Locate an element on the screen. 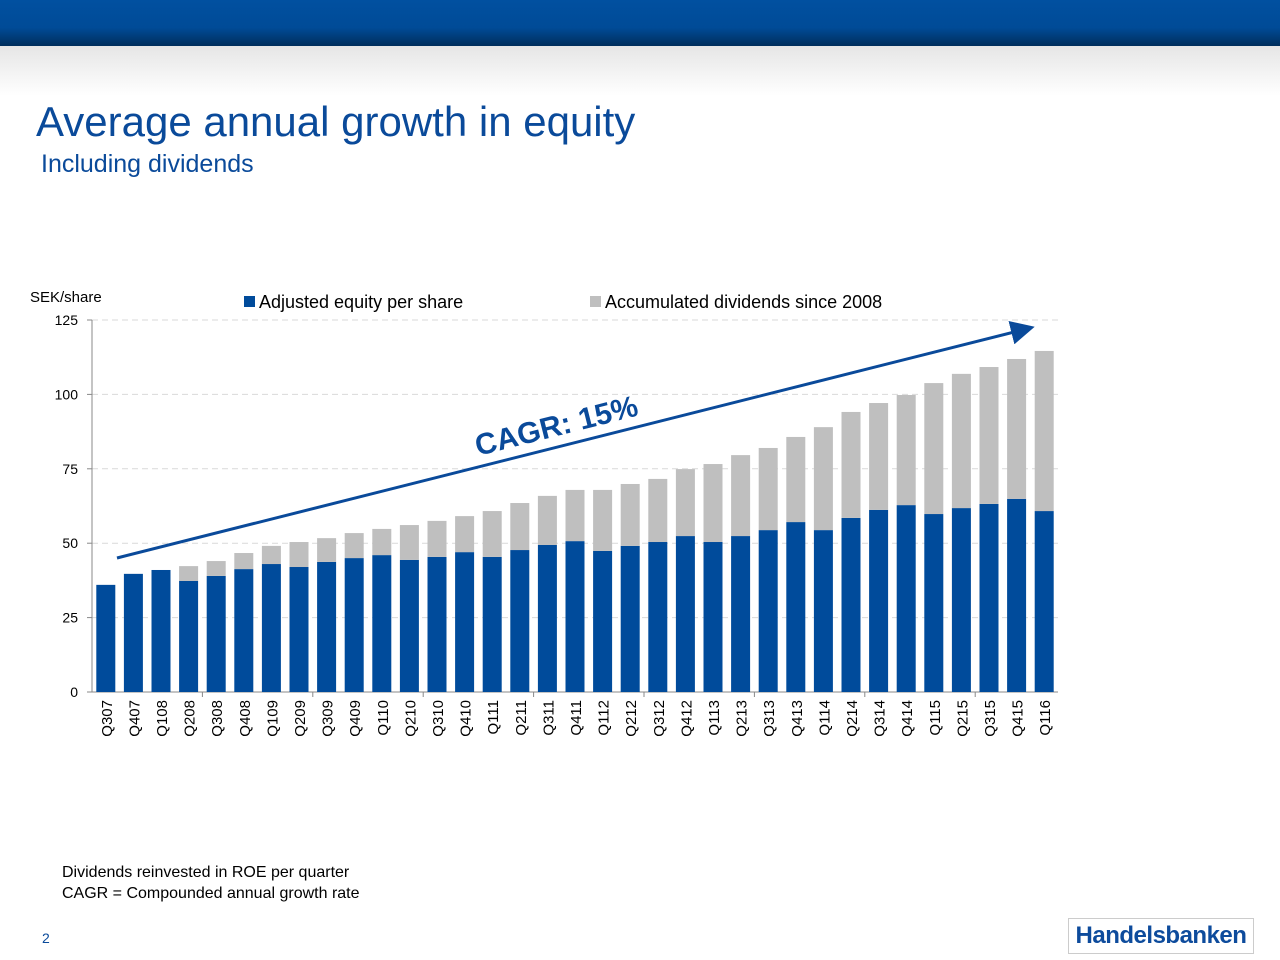 This screenshot has width=1280, height=960. x-tick-label: Q108 is located at coordinates (162, 718).